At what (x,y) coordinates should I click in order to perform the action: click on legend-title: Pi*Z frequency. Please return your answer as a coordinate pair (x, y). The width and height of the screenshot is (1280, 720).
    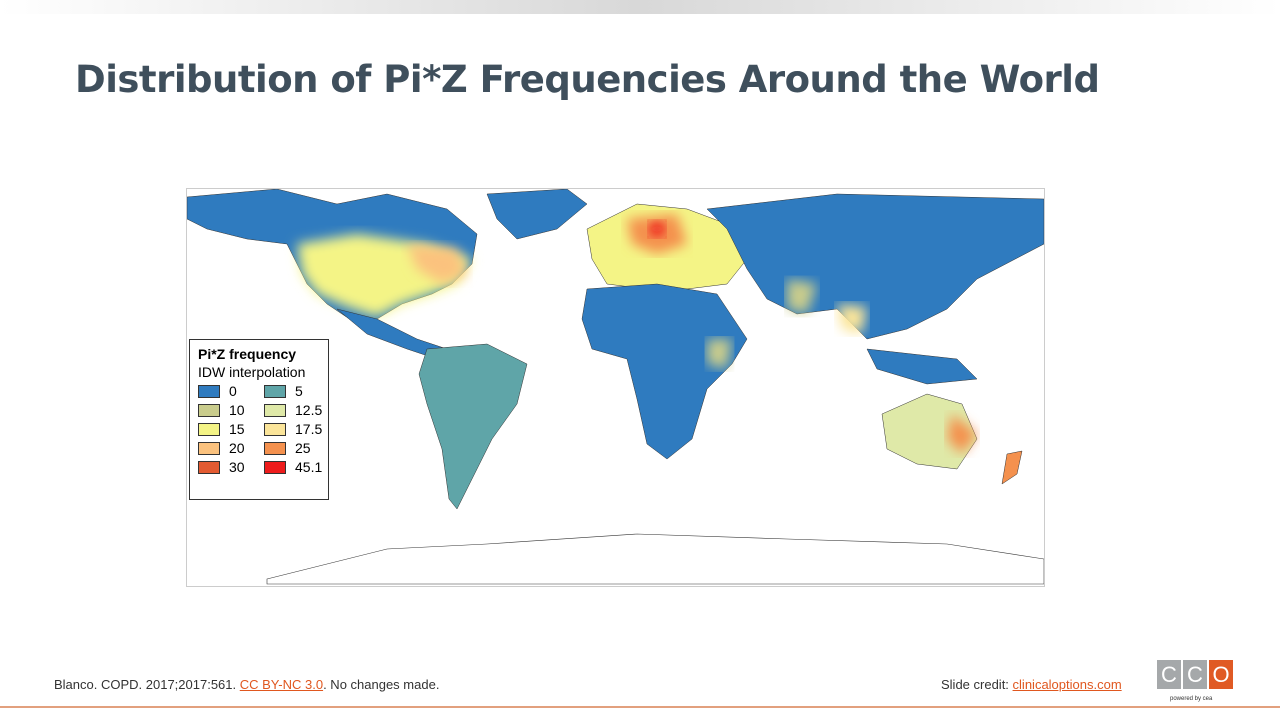
    Looking at the image, I should click on (247, 354).